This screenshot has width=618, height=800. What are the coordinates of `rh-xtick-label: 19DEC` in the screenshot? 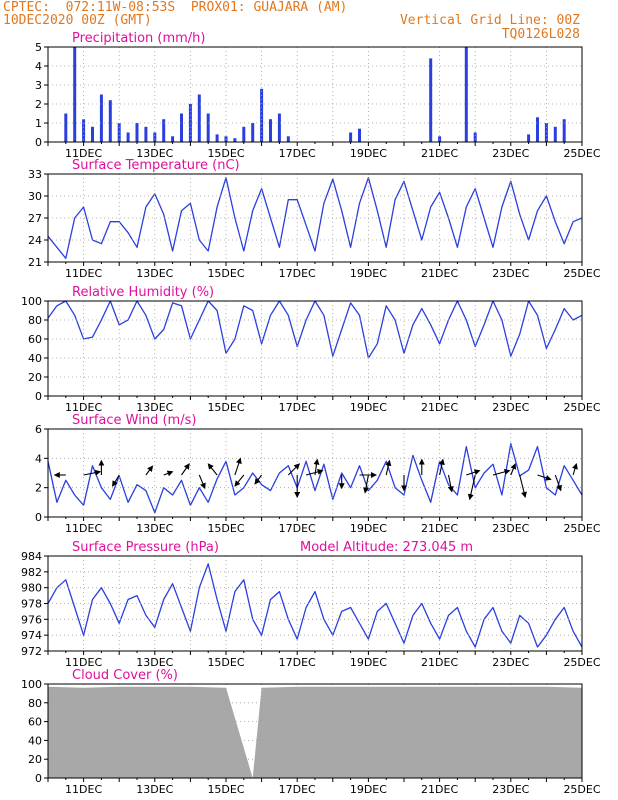 It's located at (368, 407).